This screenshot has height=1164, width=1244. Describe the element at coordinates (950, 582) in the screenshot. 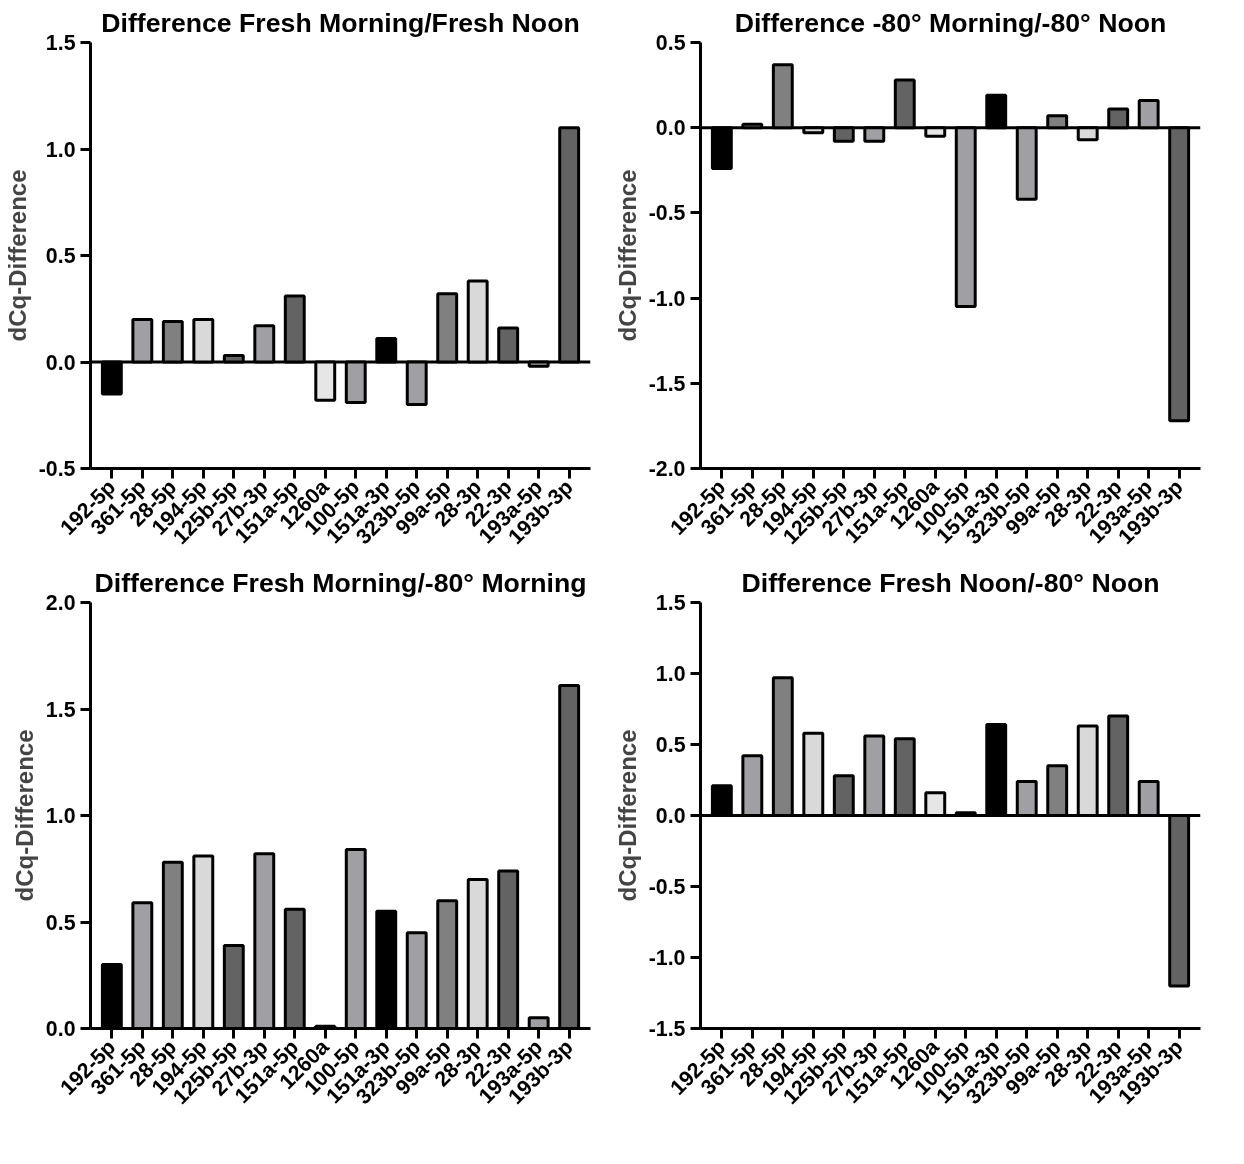

I see `chart-title: Difference Fresh Noon/-80° Noon` at that location.